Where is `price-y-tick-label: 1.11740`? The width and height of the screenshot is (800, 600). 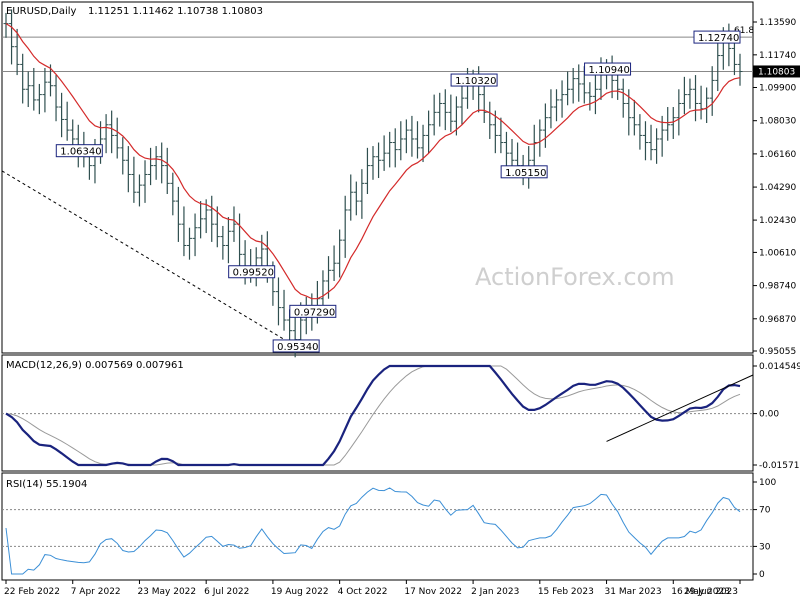
price-y-tick-label: 1.11740 is located at coordinates (777, 56).